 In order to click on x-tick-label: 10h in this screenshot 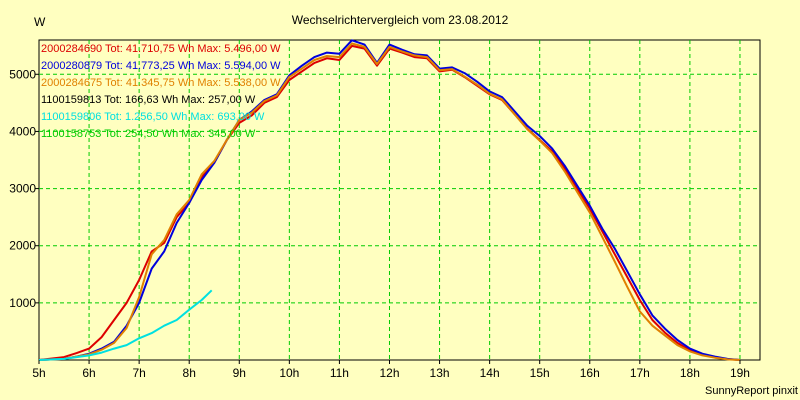, I will do `click(289, 373)`.